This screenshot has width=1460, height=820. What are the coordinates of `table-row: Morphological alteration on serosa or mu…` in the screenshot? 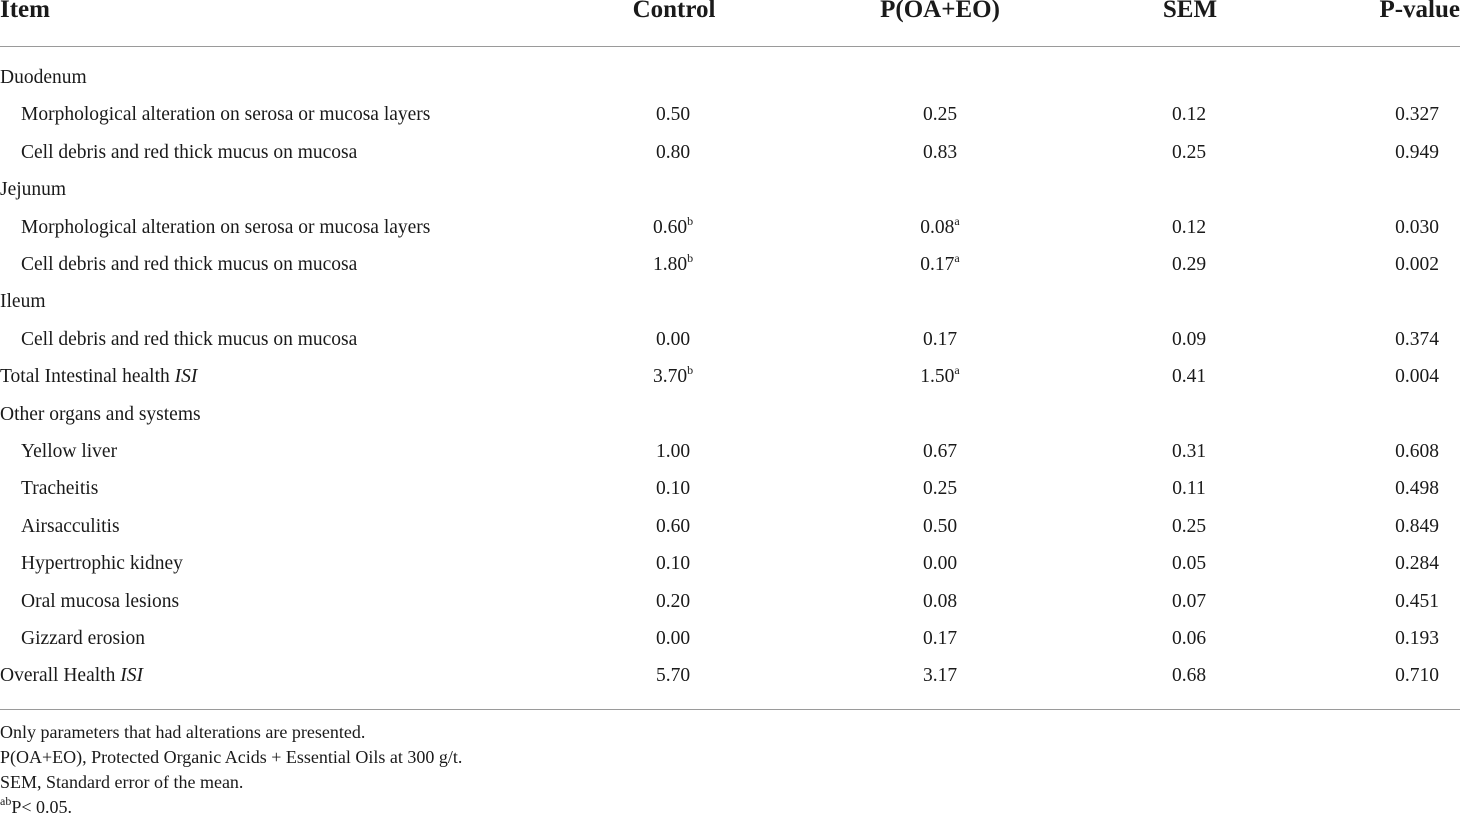 It's located at (730, 119).